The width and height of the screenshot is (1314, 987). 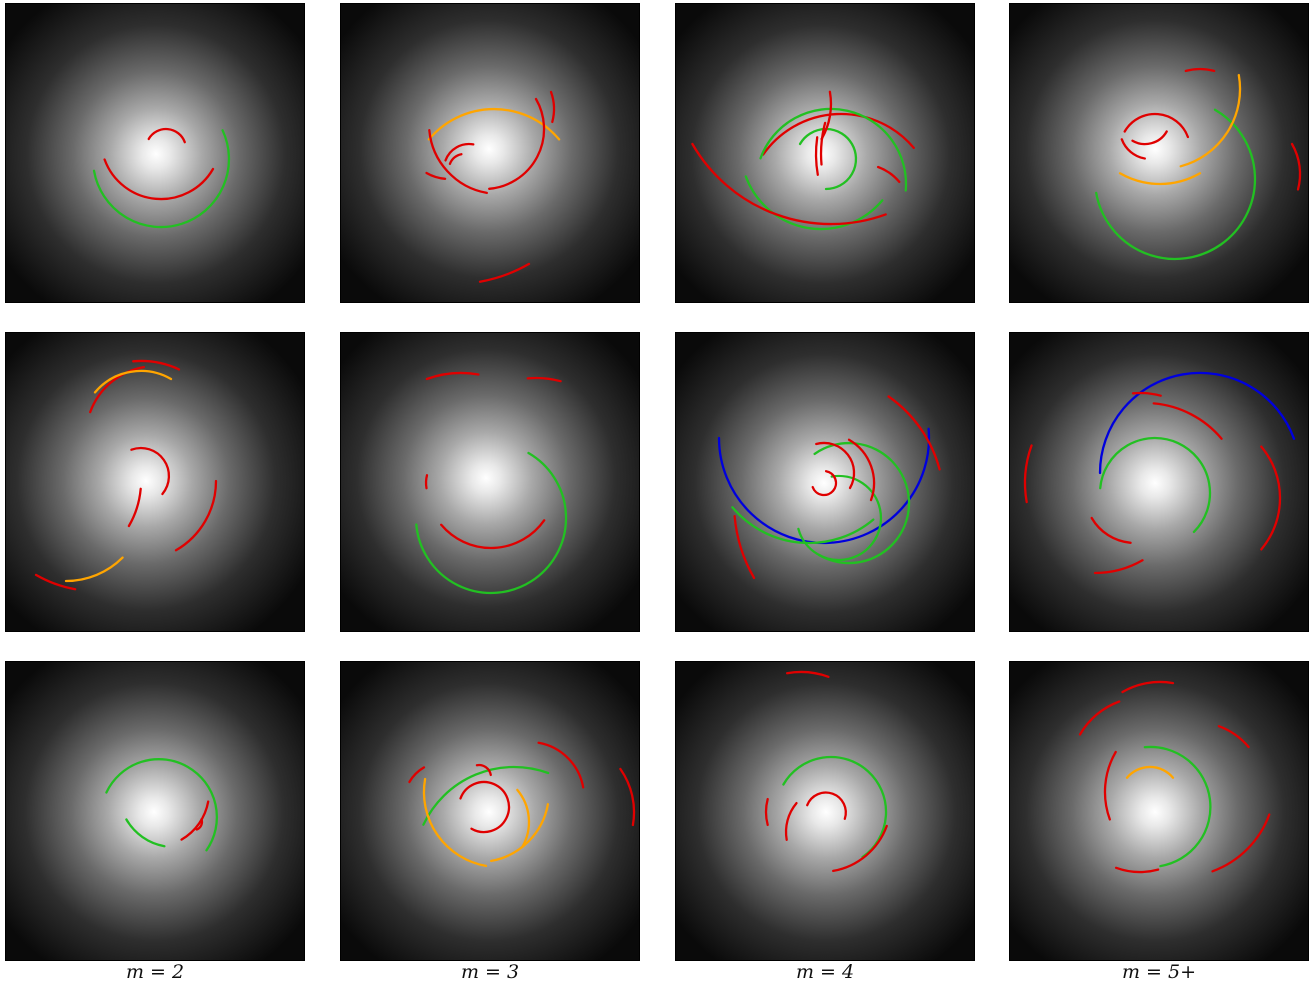 I want to click on galaxy-panel-r1-c3, so click(x=825, y=153).